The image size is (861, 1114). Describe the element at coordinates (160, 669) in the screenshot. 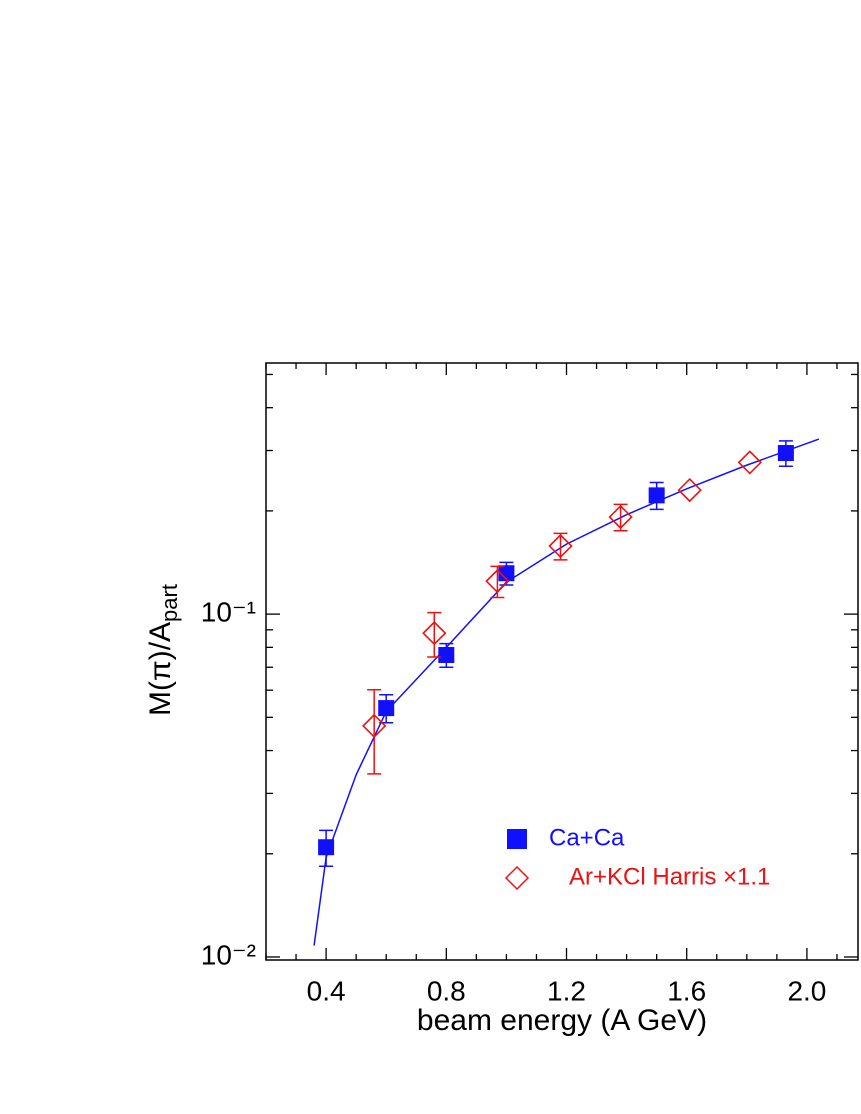

I see `y-axis-label-main: M(π)/A` at that location.